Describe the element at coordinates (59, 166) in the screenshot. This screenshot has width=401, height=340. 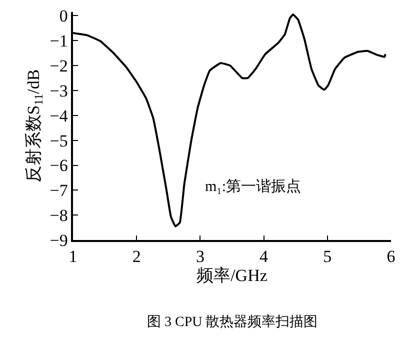
I see `y-tick-label: −6` at that location.